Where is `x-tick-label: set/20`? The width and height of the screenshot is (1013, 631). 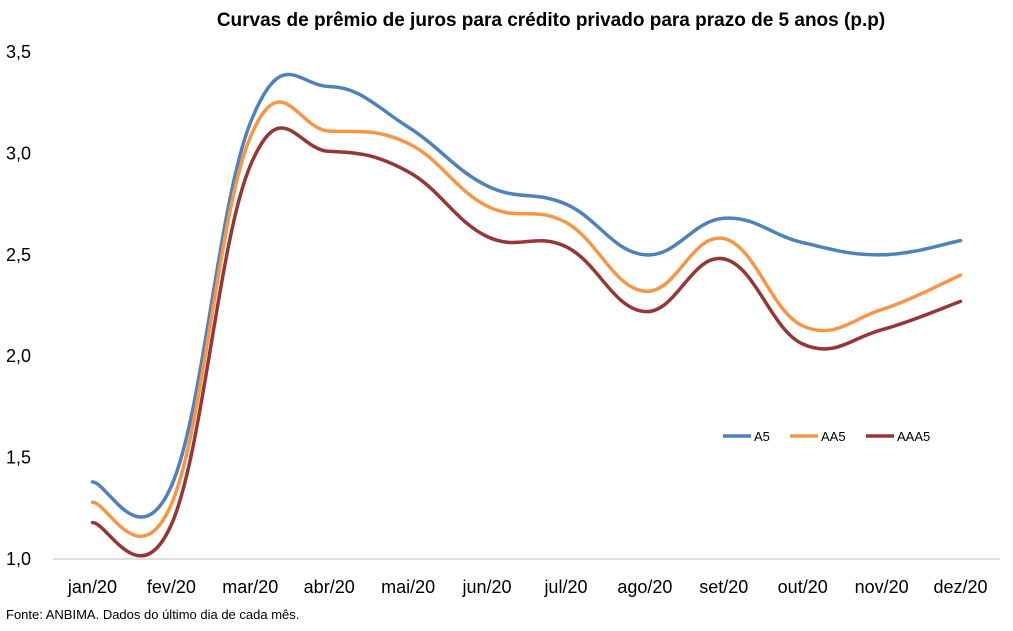
x-tick-label: set/20 is located at coordinates (723, 587).